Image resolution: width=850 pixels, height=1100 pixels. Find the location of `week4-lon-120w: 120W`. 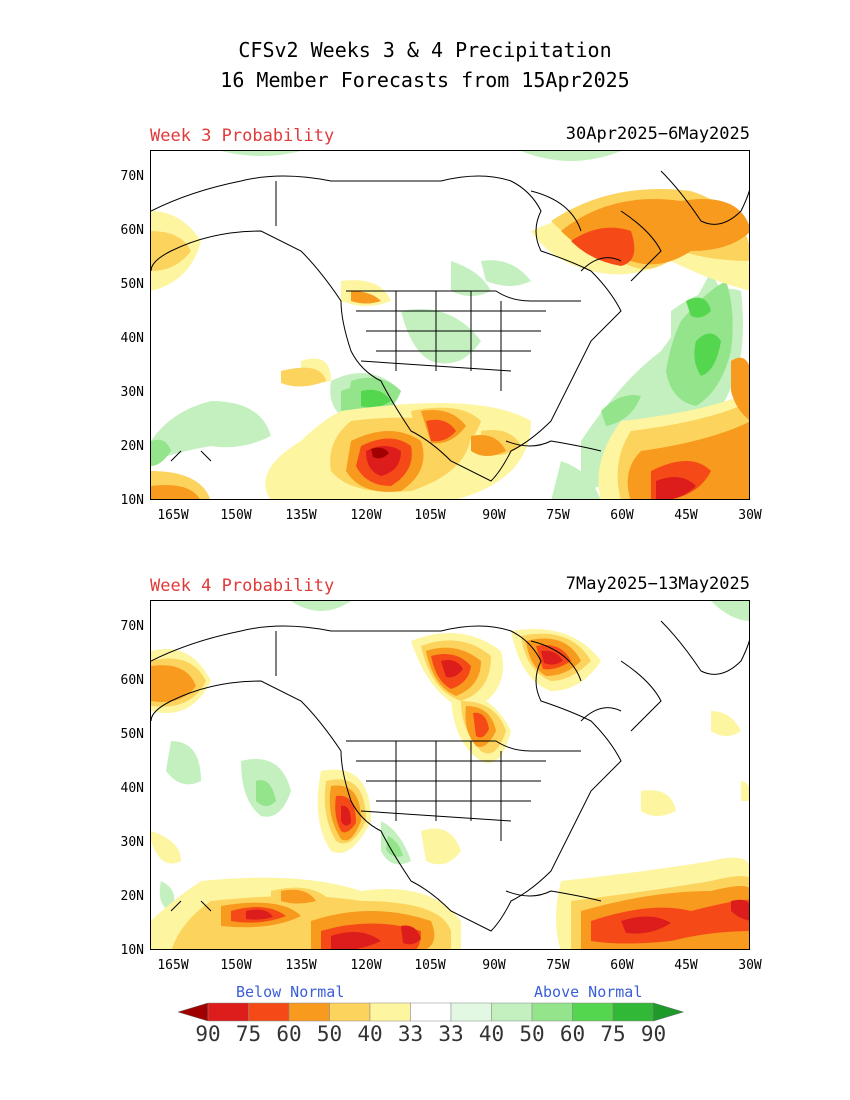

week4-lon-120w: 120W is located at coordinates (366, 965).